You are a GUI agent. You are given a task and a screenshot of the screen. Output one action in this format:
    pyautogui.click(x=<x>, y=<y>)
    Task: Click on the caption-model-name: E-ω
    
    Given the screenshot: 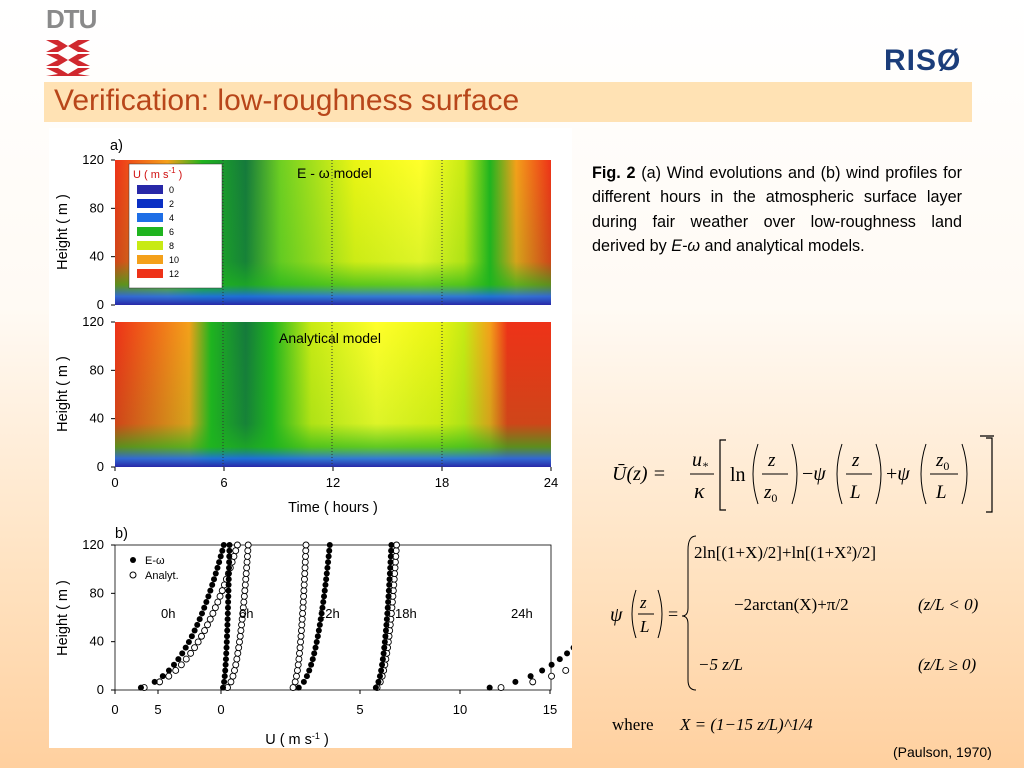 What is the action you would take?
    pyautogui.click(x=685, y=245)
    